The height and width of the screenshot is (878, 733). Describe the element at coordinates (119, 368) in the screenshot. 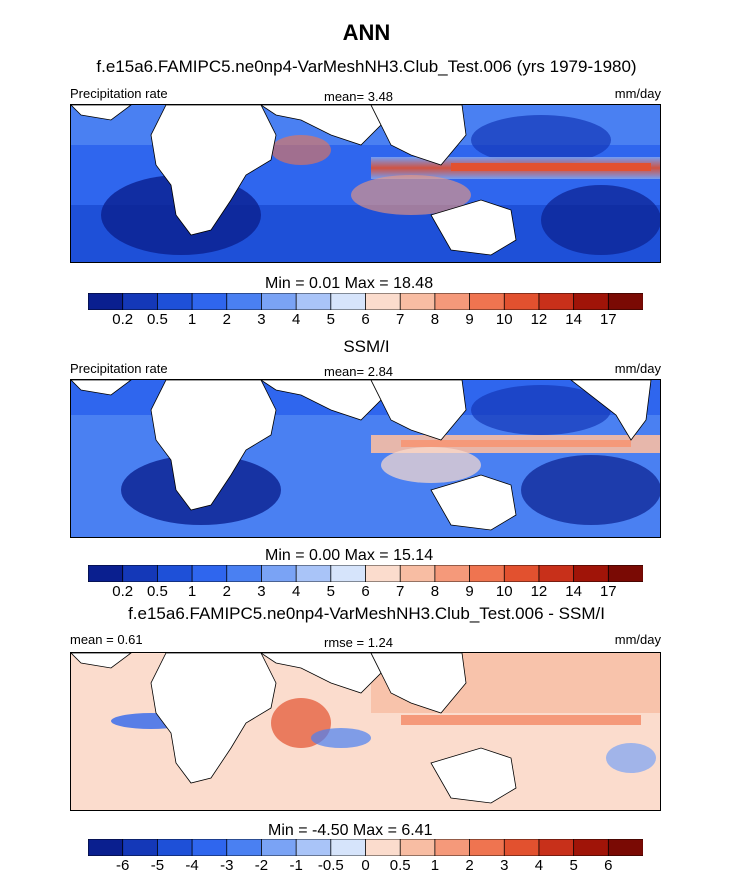

I see `panel2-left-label: Precipitation rate` at that location.